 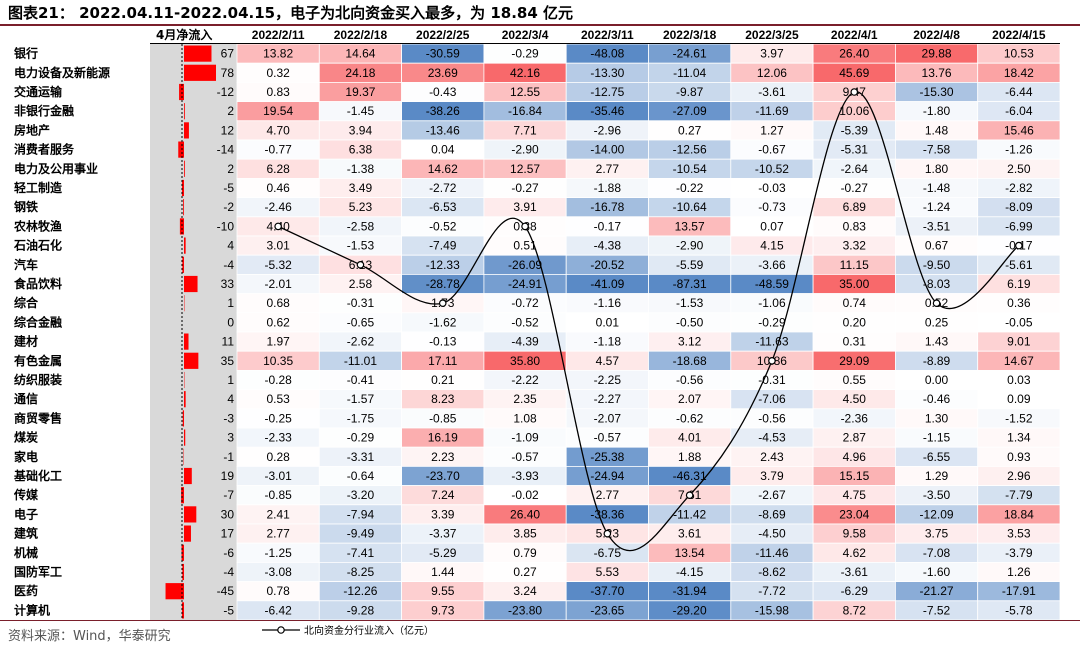 I want to click on heatmap-cell-value: 0.31, so click(x=855, y=342).